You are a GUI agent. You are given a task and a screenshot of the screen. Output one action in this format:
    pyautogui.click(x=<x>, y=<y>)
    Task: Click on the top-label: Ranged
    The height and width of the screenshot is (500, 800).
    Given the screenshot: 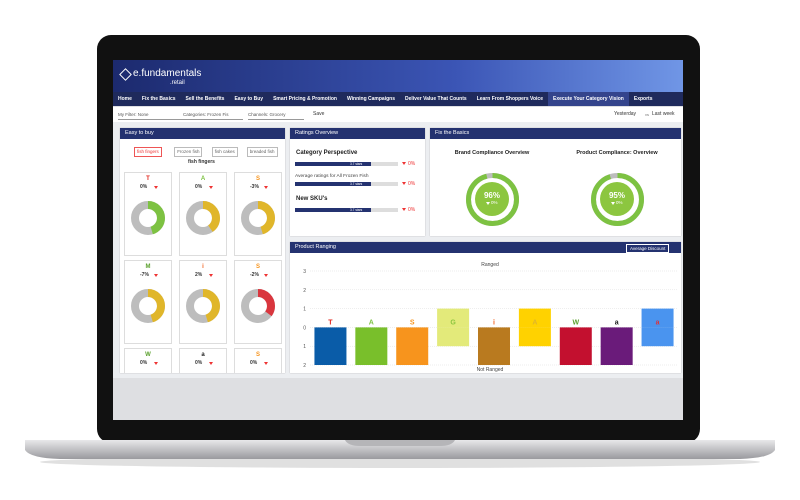 What is the action you would take?
    pyautogui.click(x=490, y=265)
    